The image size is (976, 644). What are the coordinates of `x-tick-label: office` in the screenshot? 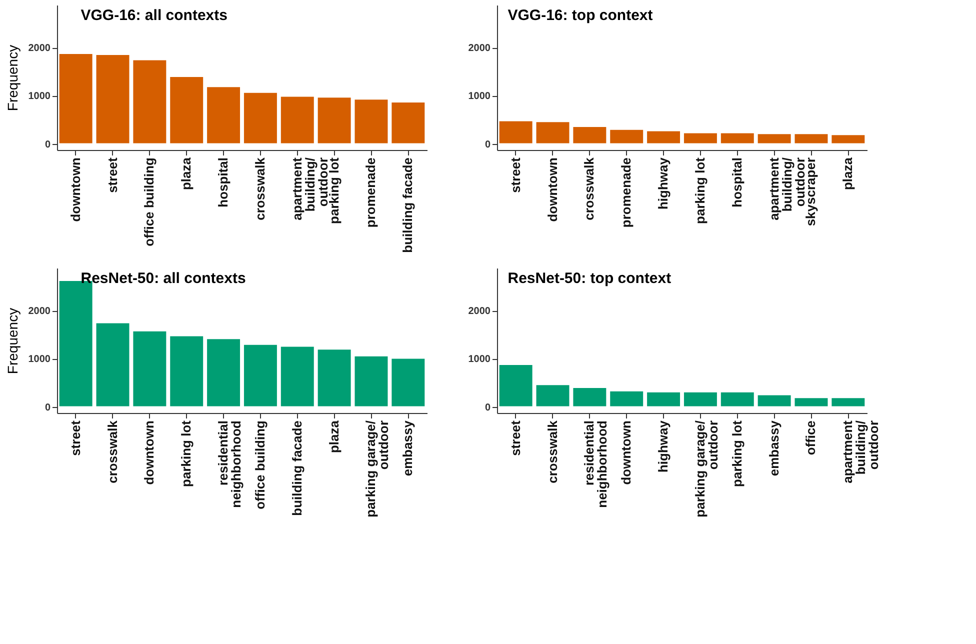 It's located at (810, 438).